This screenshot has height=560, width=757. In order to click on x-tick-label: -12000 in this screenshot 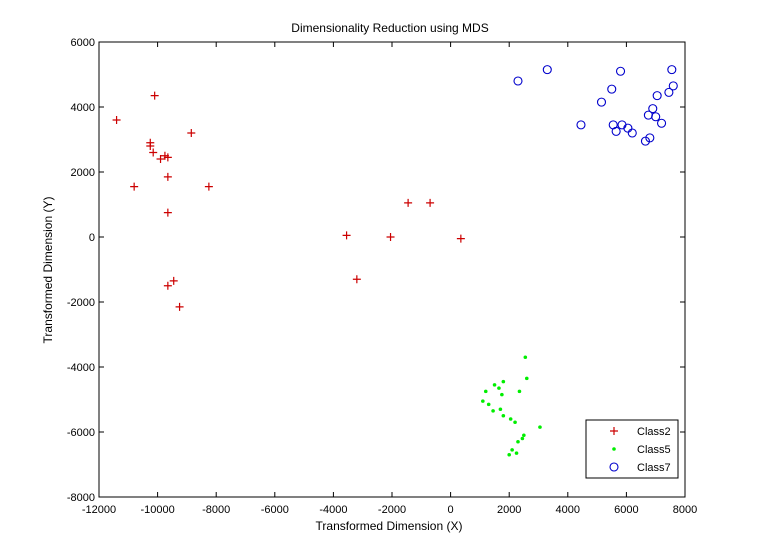, I will do `click(99, 510)`.